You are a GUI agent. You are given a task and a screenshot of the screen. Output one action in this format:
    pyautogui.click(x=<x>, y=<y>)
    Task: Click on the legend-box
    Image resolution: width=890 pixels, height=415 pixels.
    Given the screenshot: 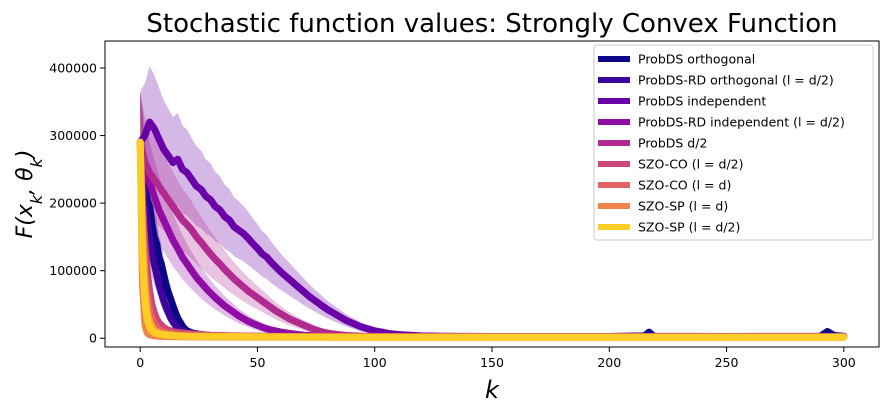 What is the action you would take?
    pyautogui.click(x=733, y=142)
    